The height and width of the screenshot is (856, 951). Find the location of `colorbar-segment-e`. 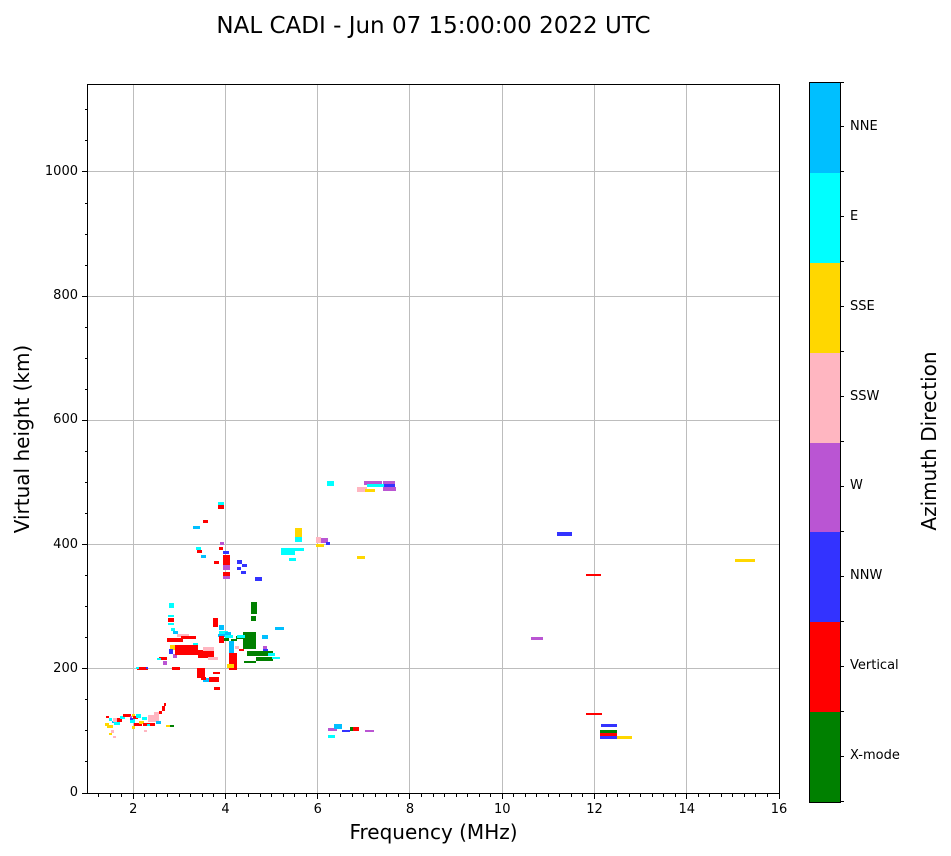

colorbar-segment-e is located at coordinates (825, 217).